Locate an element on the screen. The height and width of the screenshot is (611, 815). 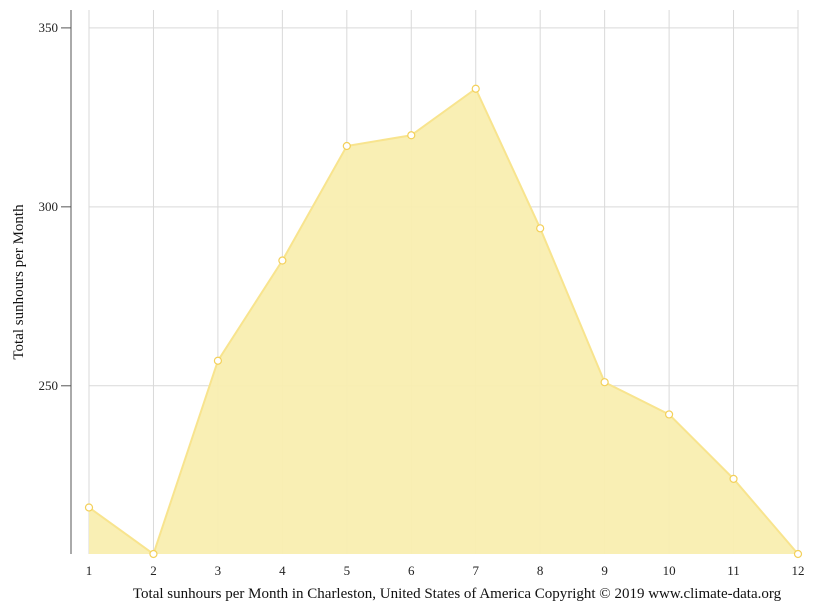
x-tick-label-6: 6 is located at coordinates (411, 570).